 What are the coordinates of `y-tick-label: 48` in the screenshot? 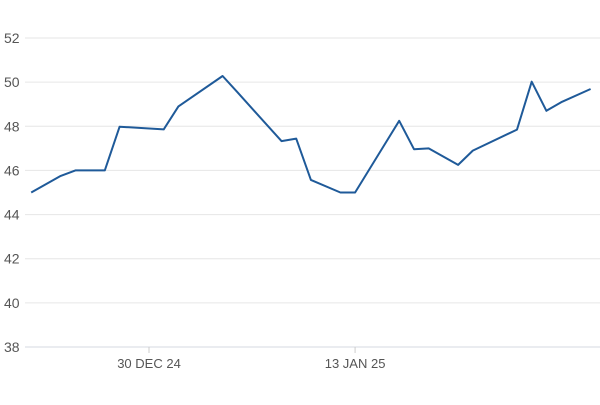 It's located at (12, 126).